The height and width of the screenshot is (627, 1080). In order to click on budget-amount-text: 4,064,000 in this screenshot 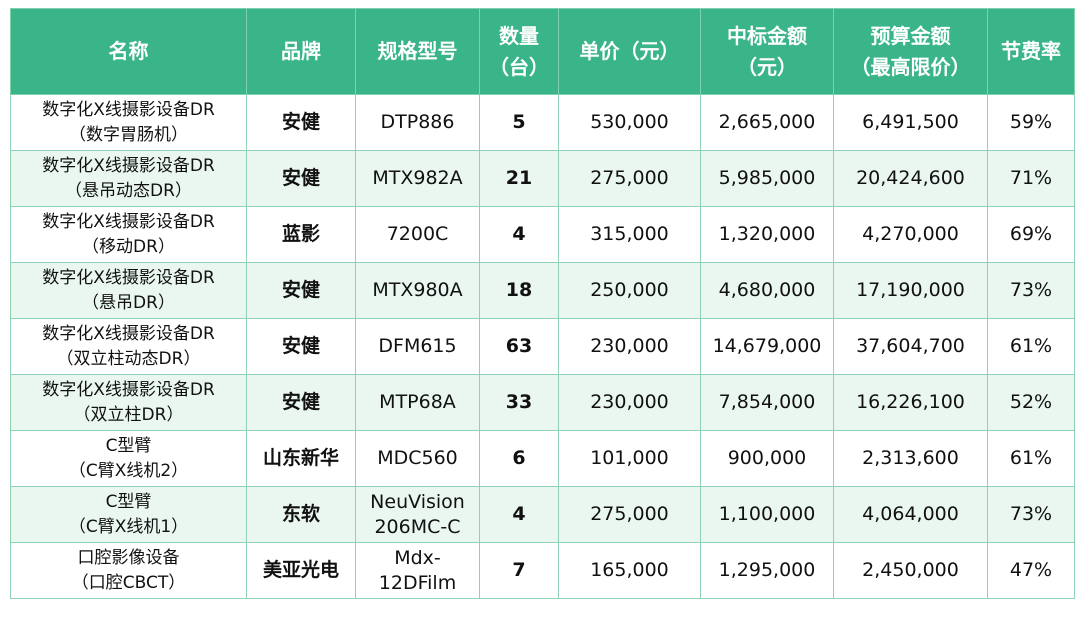, I will do `click(910, 514)`.